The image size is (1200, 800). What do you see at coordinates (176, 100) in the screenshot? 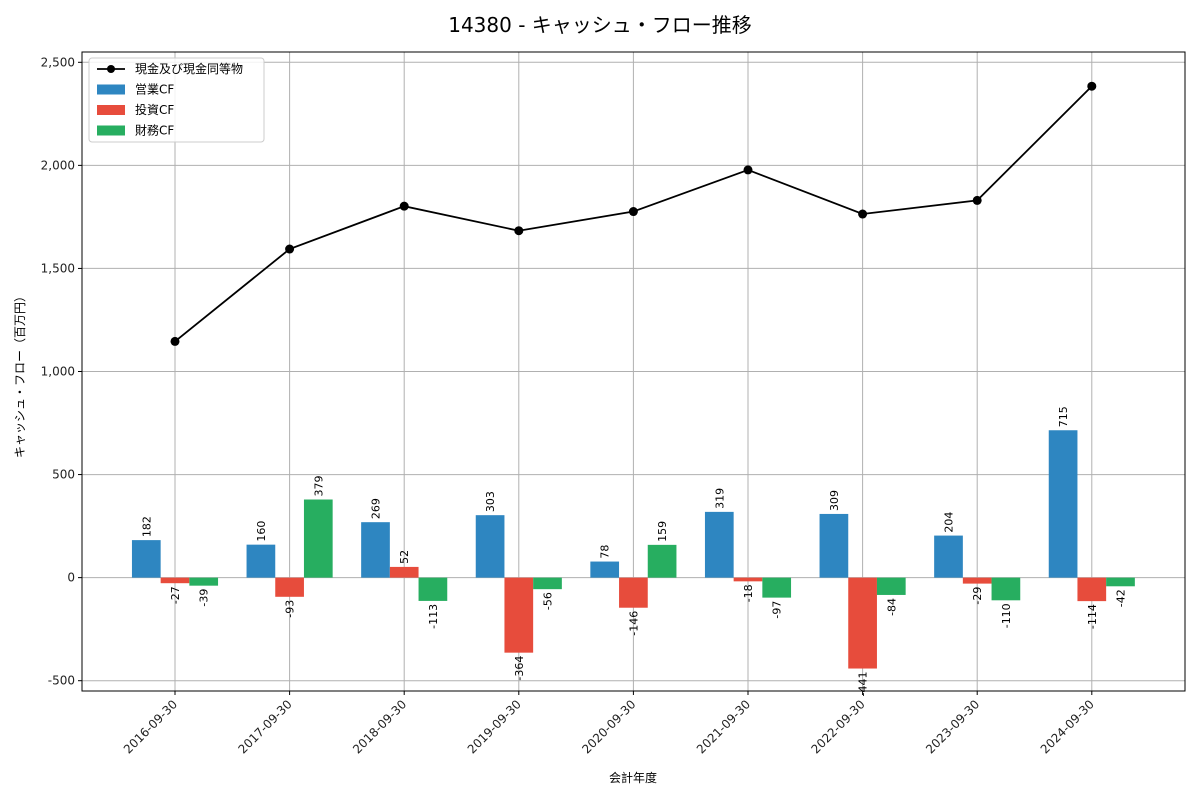
I see `legend-box` at bounding box center [176, 100].